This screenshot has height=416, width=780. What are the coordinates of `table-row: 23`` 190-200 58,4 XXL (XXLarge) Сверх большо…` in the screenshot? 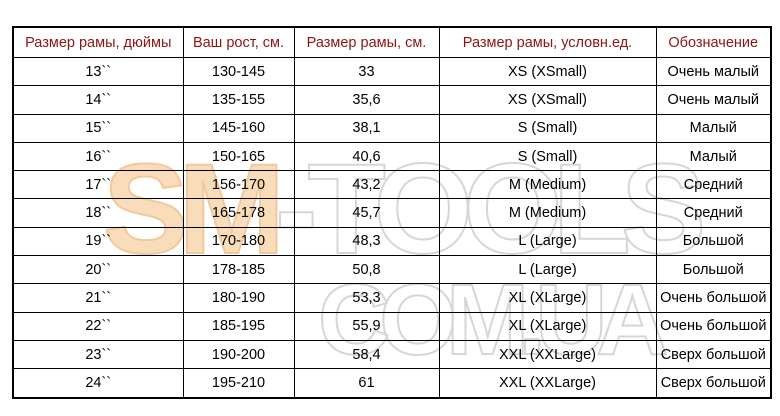 It's located at (392, 354).